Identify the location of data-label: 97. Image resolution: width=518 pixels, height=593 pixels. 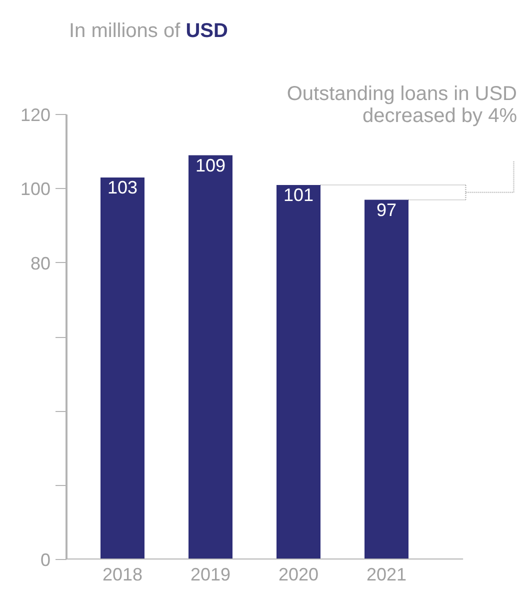
(386, 210).